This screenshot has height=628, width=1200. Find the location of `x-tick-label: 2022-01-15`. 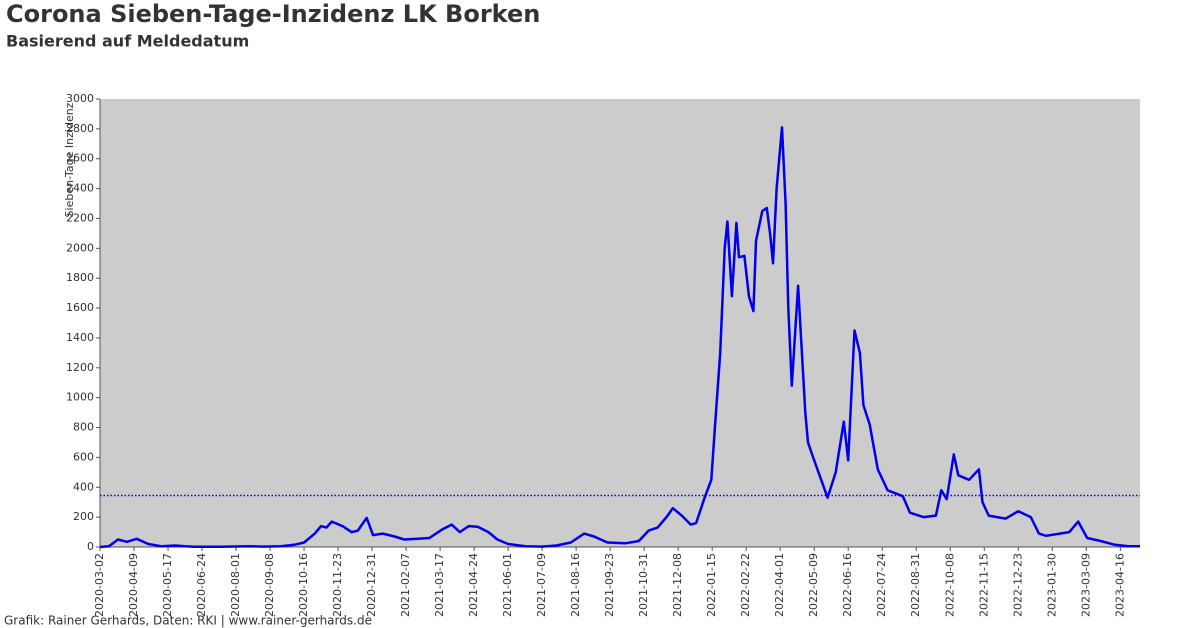

x-tick-label: 2022-01-15 is located at coordinates (711, 585).